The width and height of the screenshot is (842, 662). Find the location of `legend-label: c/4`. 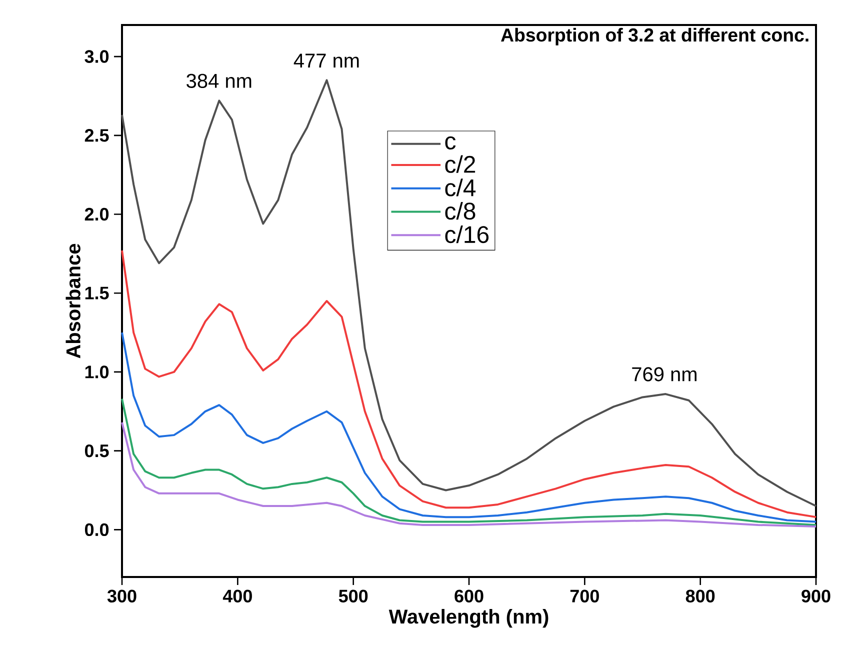

legend-label: c/4 is located at coordinates (460, 187).